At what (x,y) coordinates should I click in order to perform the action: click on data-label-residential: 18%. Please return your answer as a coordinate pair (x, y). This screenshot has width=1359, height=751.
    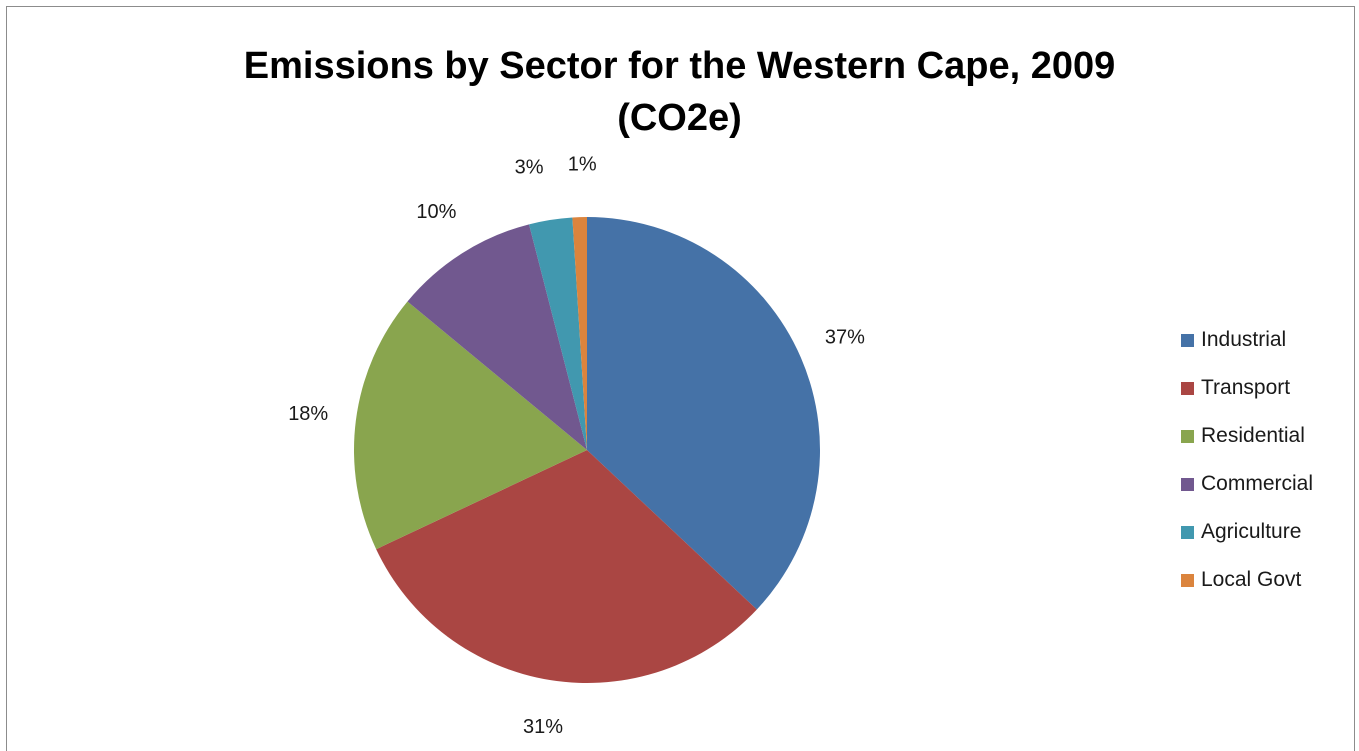
    Looking at the image, I should click on (308, 414).